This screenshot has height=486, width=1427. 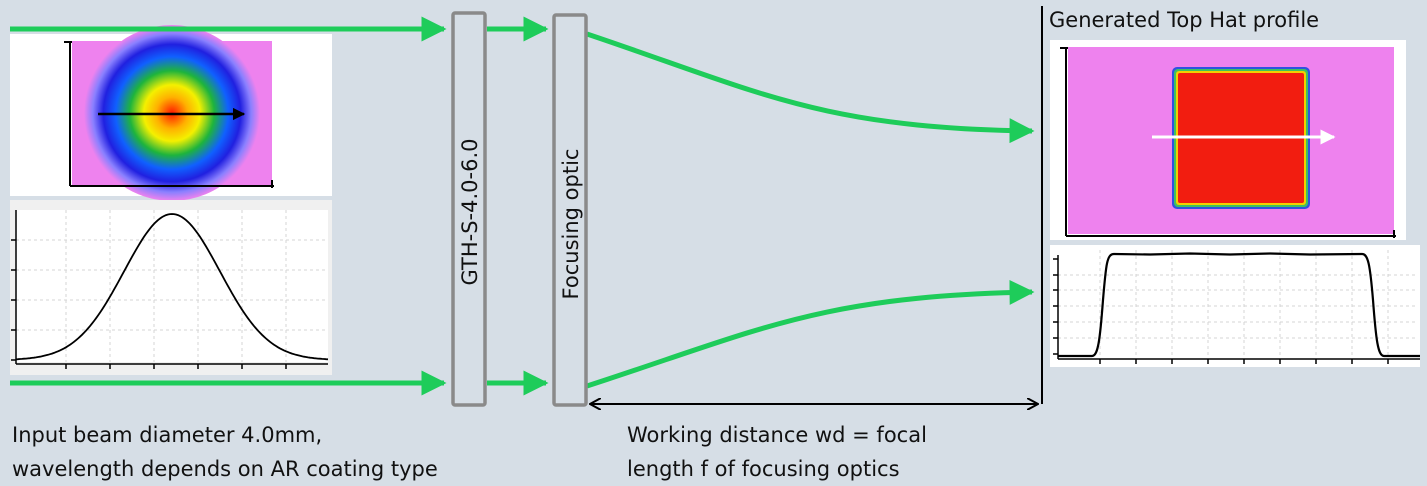 What do you see at coordinates (571, 224) in the screenshot?
I see `focusing-optic-label: Focusing optic` at bounding box center [571, 224].